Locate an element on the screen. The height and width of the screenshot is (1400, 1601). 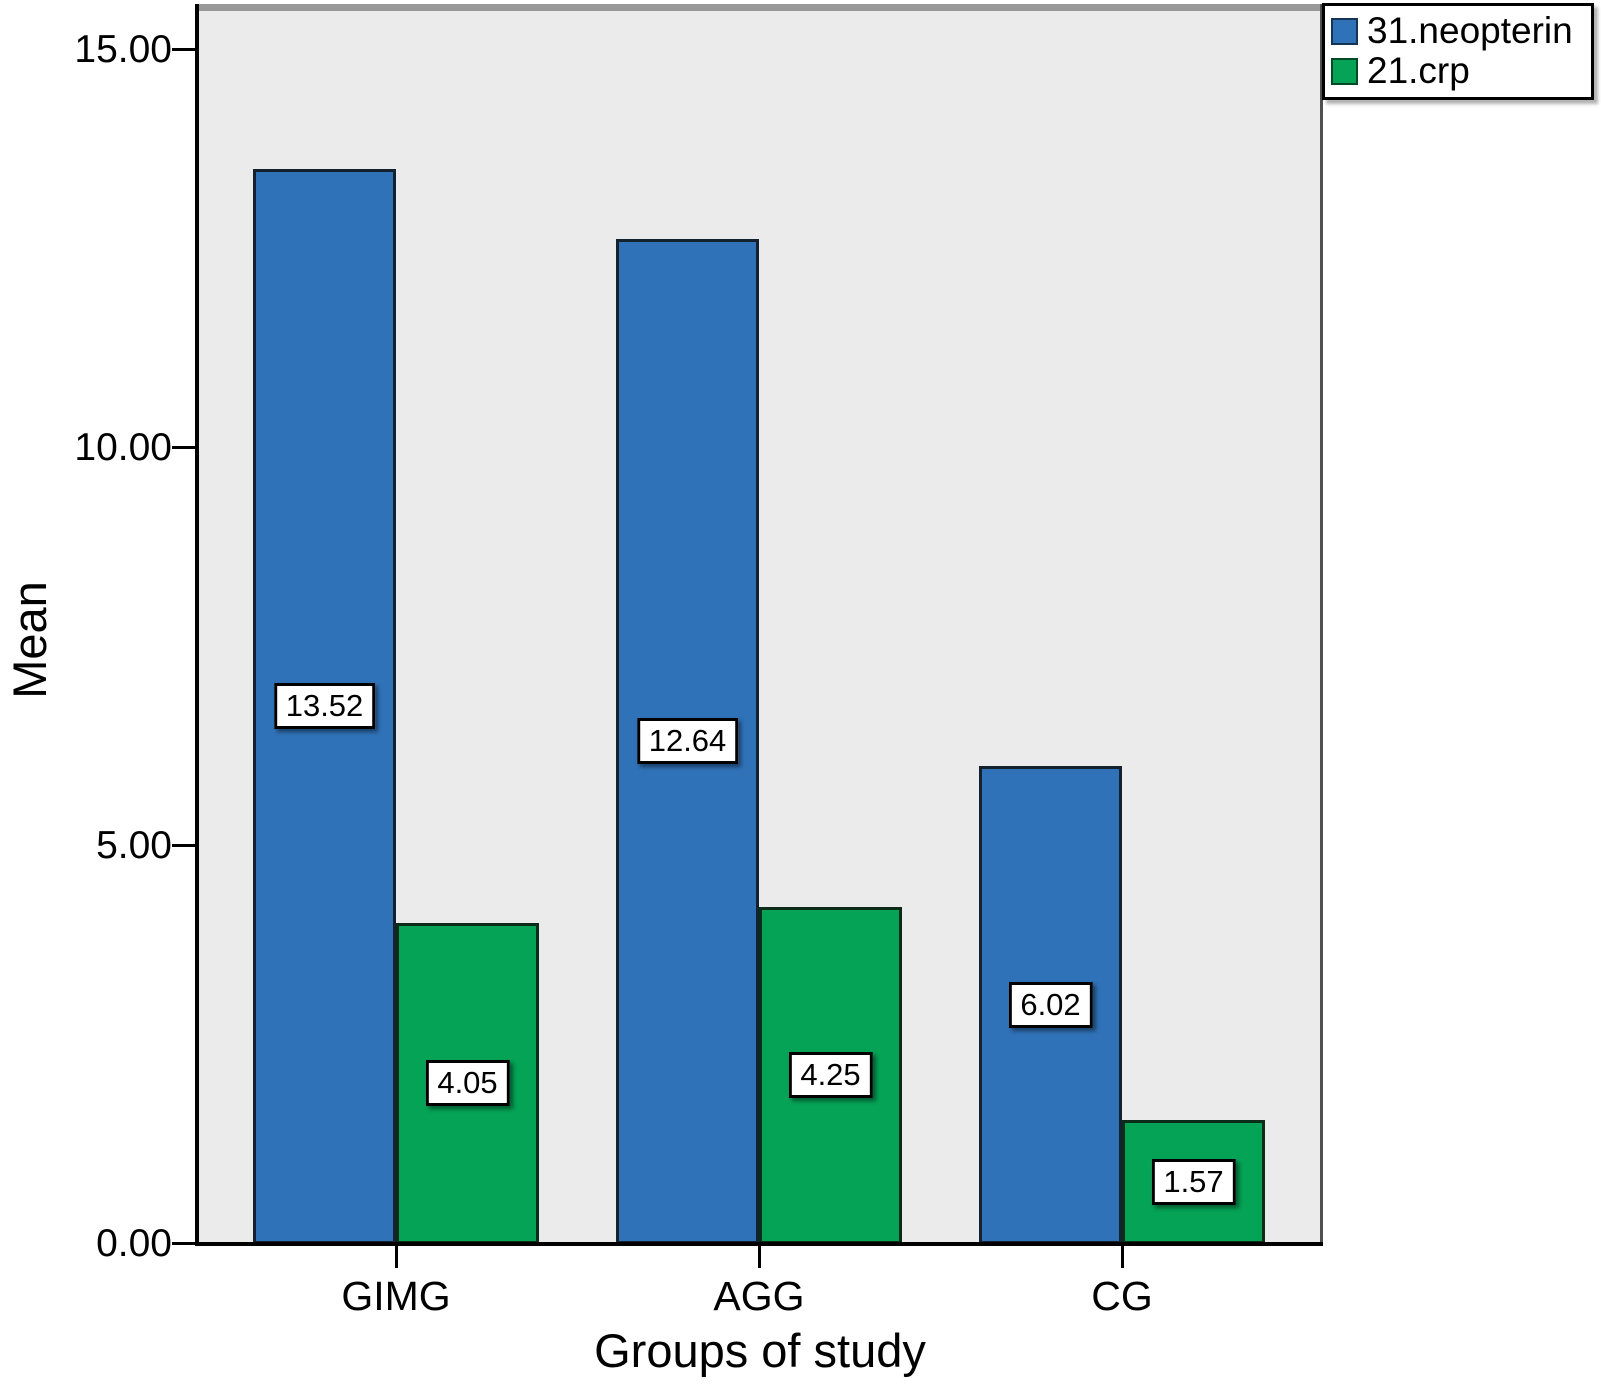
plot-frame-right is located at coordinates (1321, 624).